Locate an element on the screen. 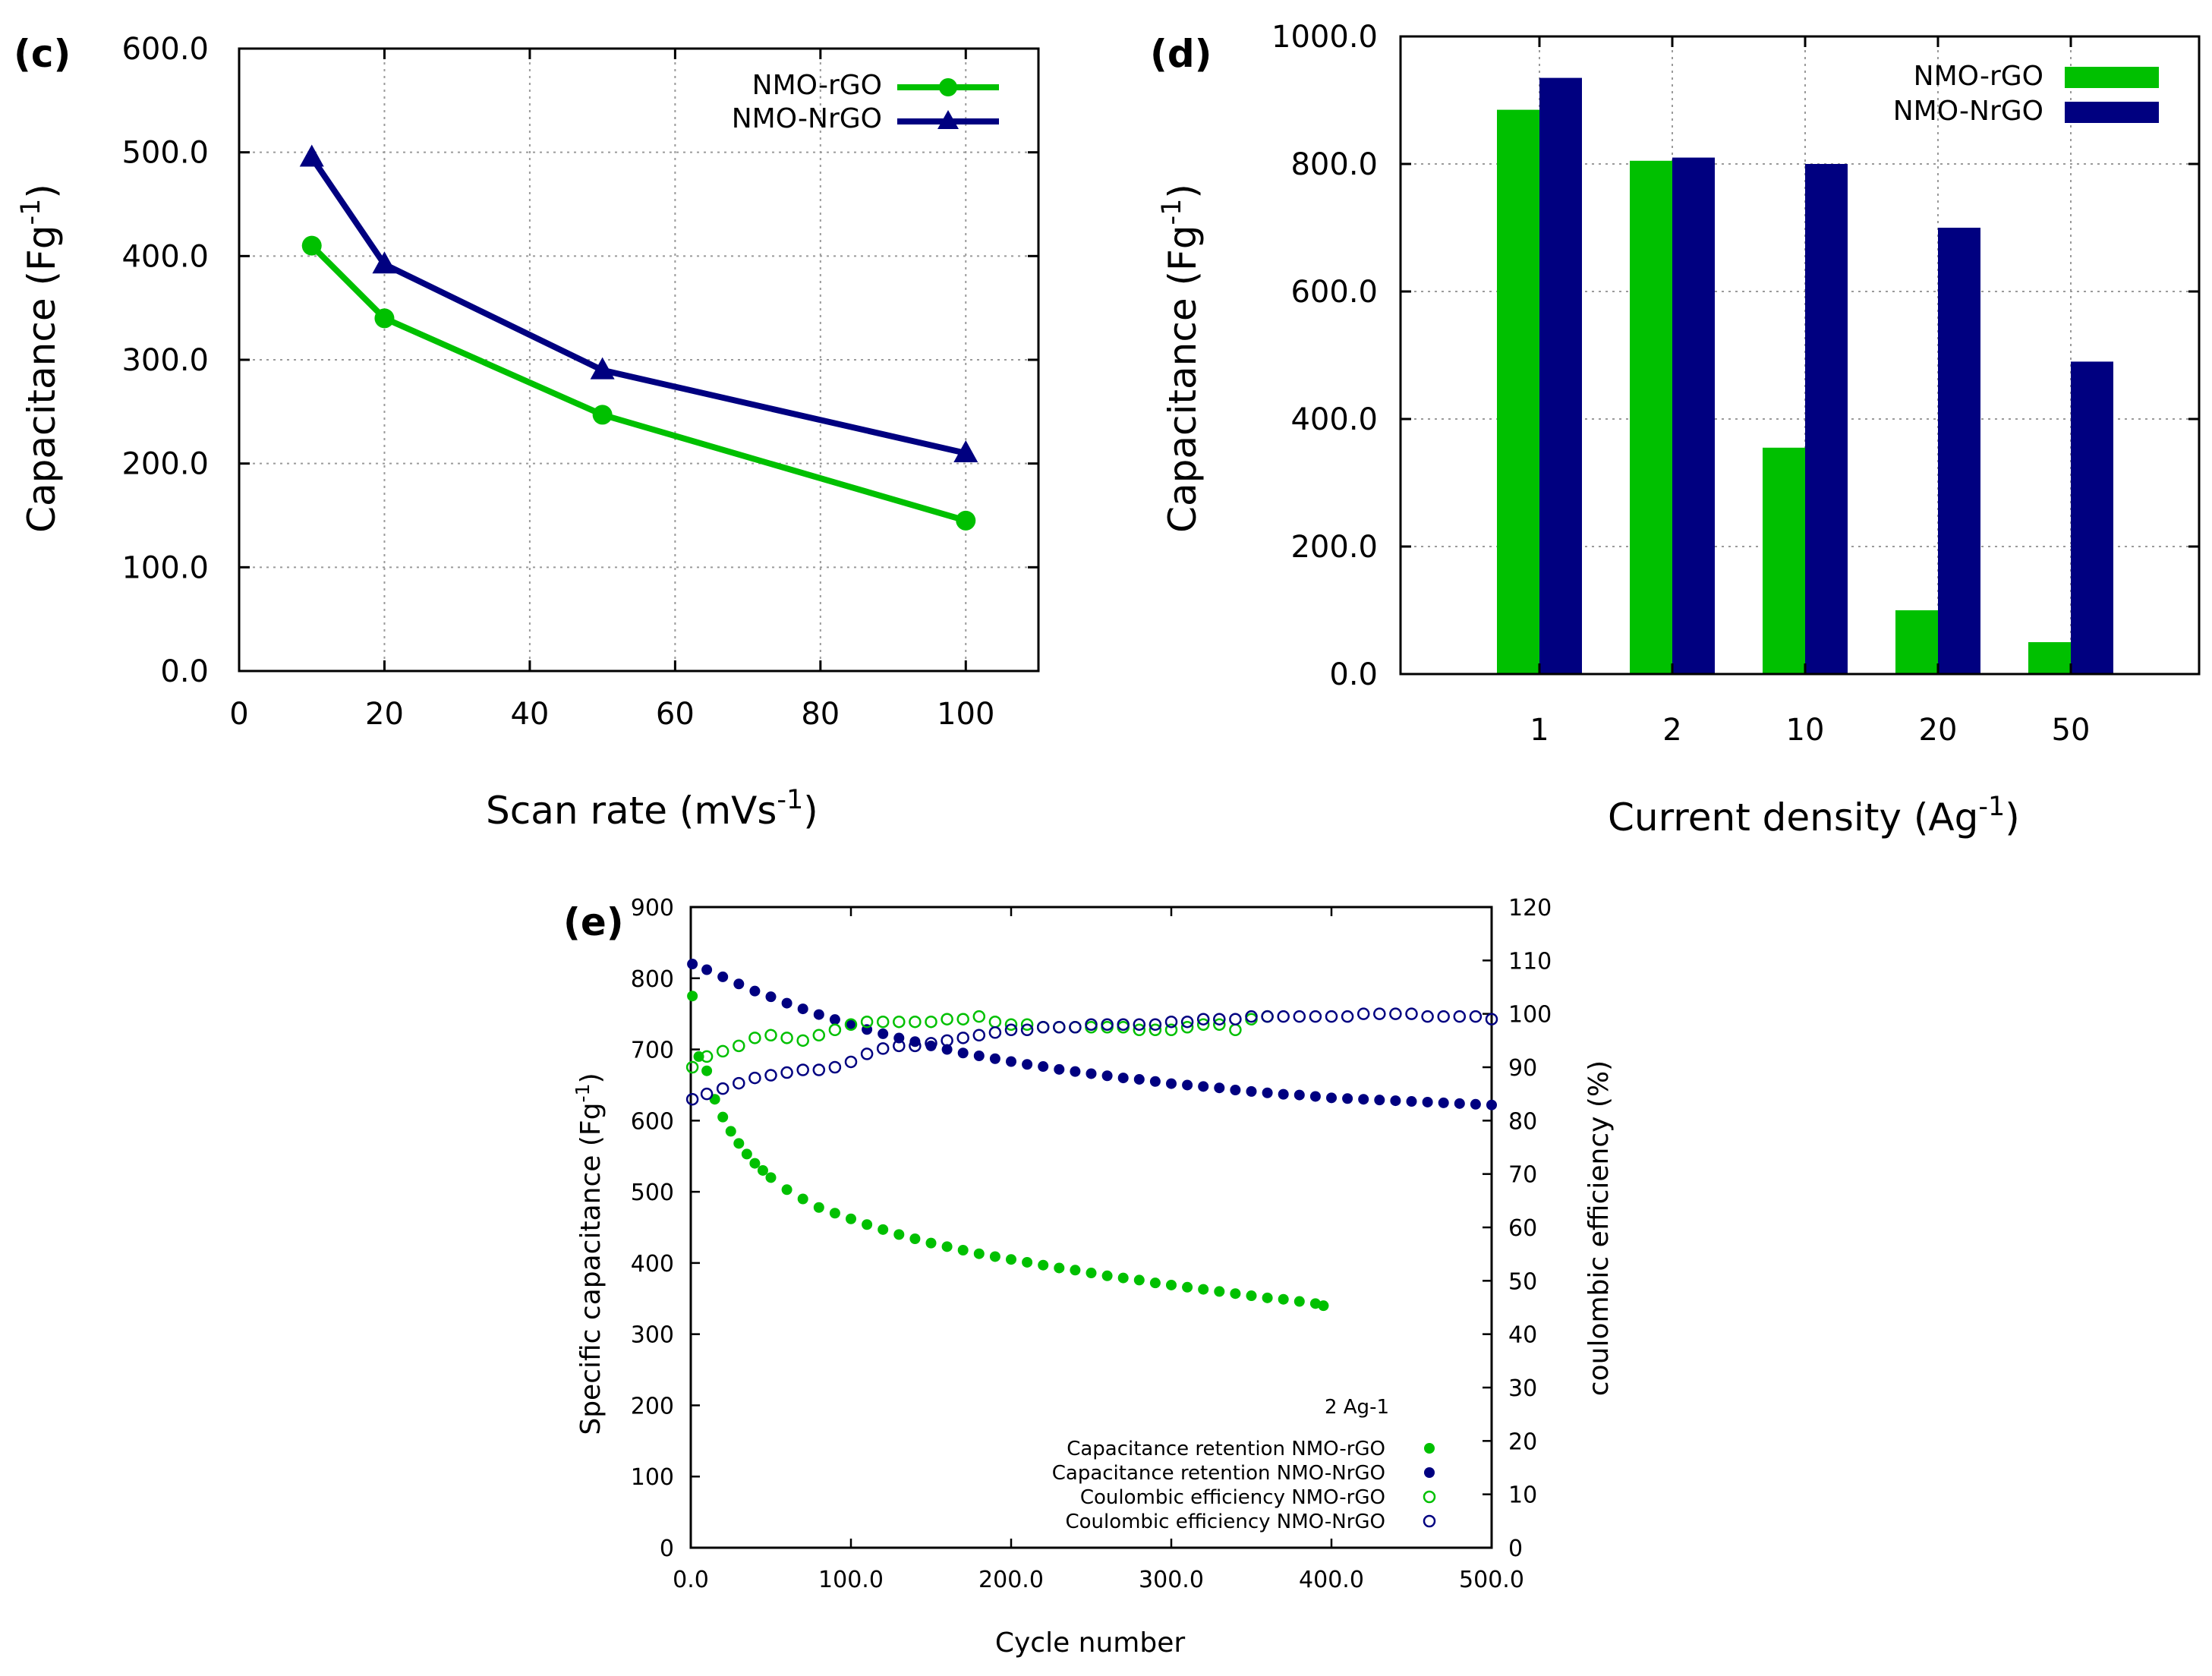 This screenshot has width=2212, height=1676. panel-e-legend-label-cap-rgo: Capacitance retention NMO-rGO is located at coordinates (1226, 1449).